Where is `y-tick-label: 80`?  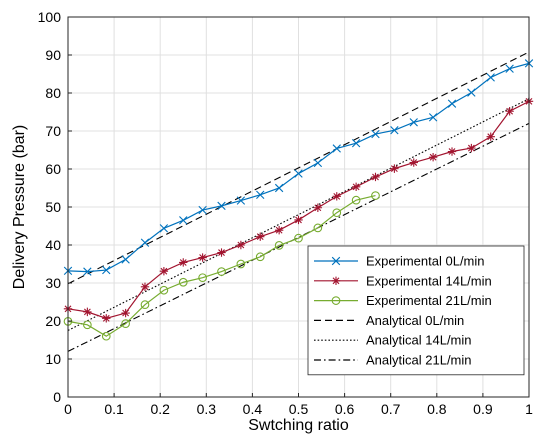
y-tick-label: 80 is located at coordinates (53, 93).